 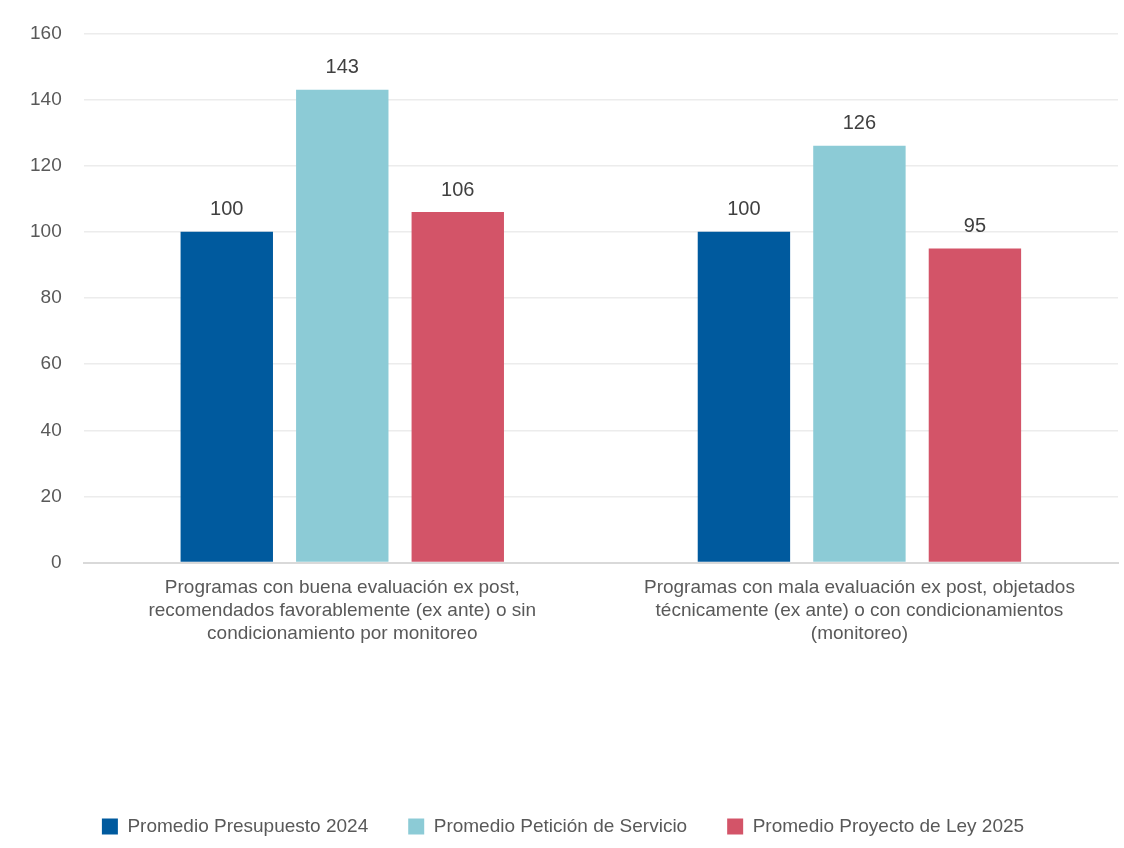 I want to click on data-label: 143, so click(x=342, y=66).